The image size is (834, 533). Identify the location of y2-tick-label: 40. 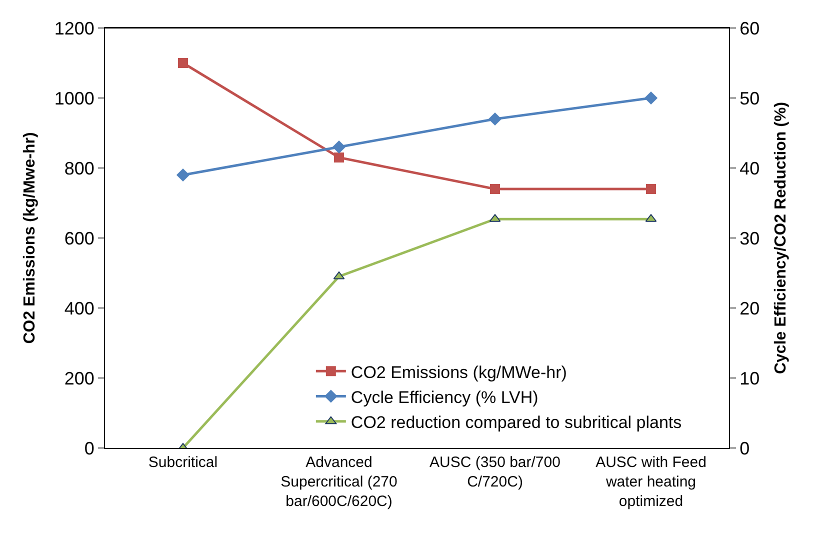
(750, 168).